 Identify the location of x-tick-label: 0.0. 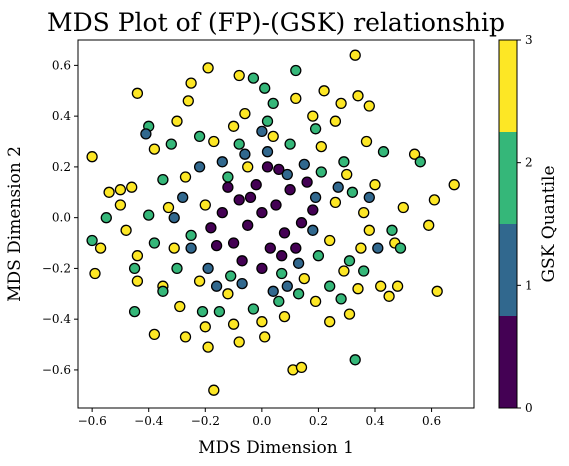
(261, 421).